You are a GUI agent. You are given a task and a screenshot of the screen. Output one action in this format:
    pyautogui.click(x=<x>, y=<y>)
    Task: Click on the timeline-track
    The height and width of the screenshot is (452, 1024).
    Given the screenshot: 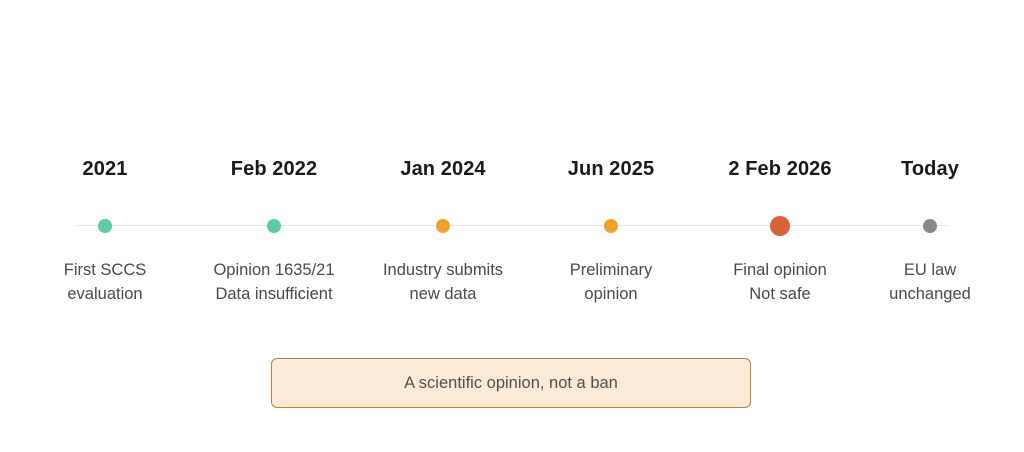 What is the action you would take?
    pyautogui.click(x=512, y=225)
    